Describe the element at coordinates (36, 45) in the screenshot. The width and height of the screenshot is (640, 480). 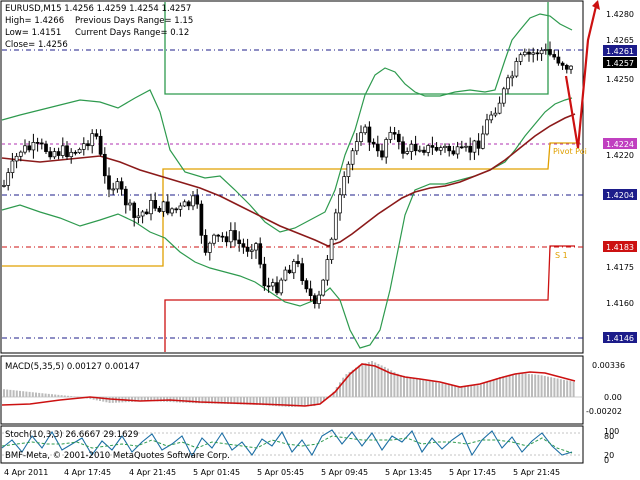
I see `close-value: Close= 1.4256` at that location.